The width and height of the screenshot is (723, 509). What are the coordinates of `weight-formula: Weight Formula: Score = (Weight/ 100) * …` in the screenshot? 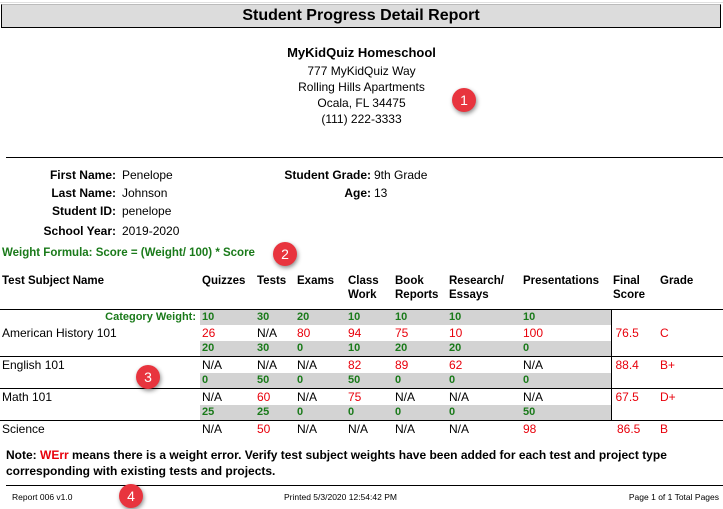 It's located at (128, 253).